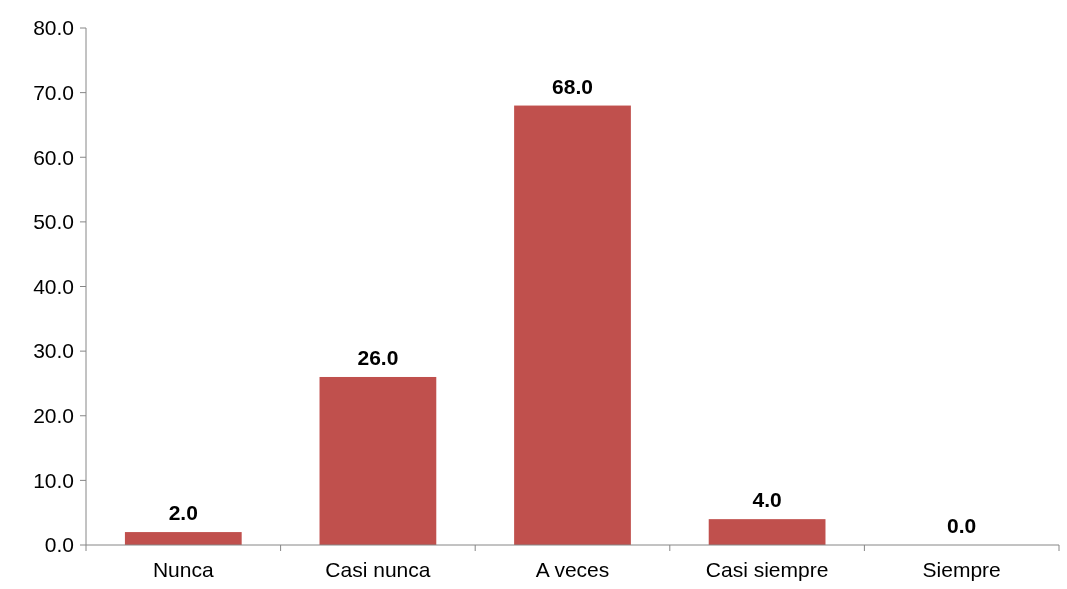 The width and height of the screenshot is (1067, 589). I want to click on data-label: 26.0, so click(378, 357).